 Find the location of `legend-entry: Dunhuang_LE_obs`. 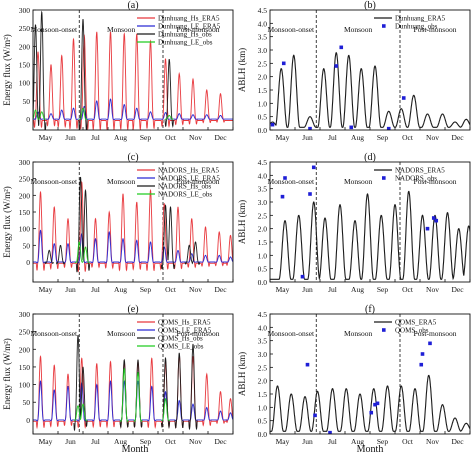

legend-entry: Dunhuang_LE_obs is located at coordinates (185, 43).